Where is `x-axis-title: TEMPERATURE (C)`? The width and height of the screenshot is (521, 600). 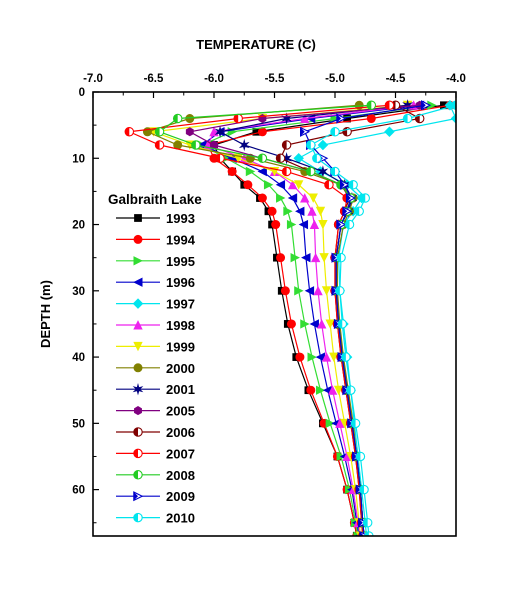 x-axis-title: TEMPERATURE (C) is located at coordinates (256, 44).